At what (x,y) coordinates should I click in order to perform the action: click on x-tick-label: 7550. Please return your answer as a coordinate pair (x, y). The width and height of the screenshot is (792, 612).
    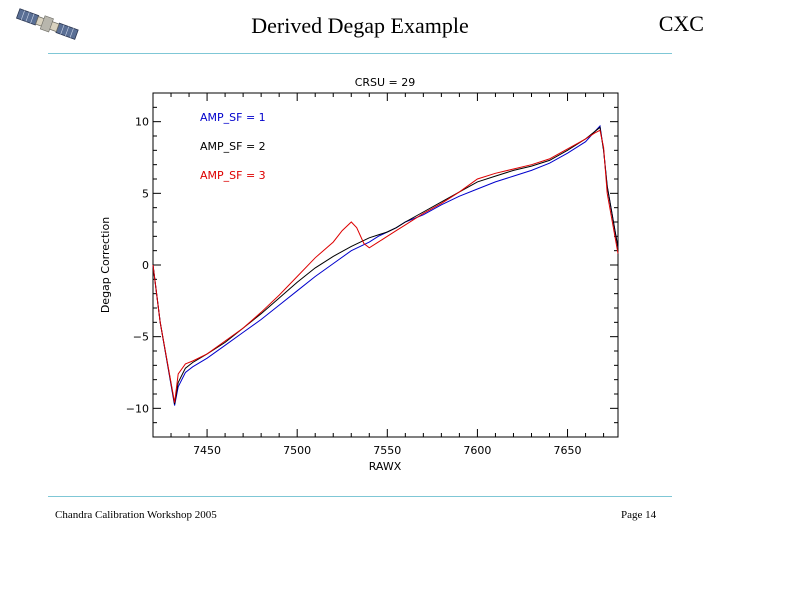
    Looking at the image, I should click on (387, 450).